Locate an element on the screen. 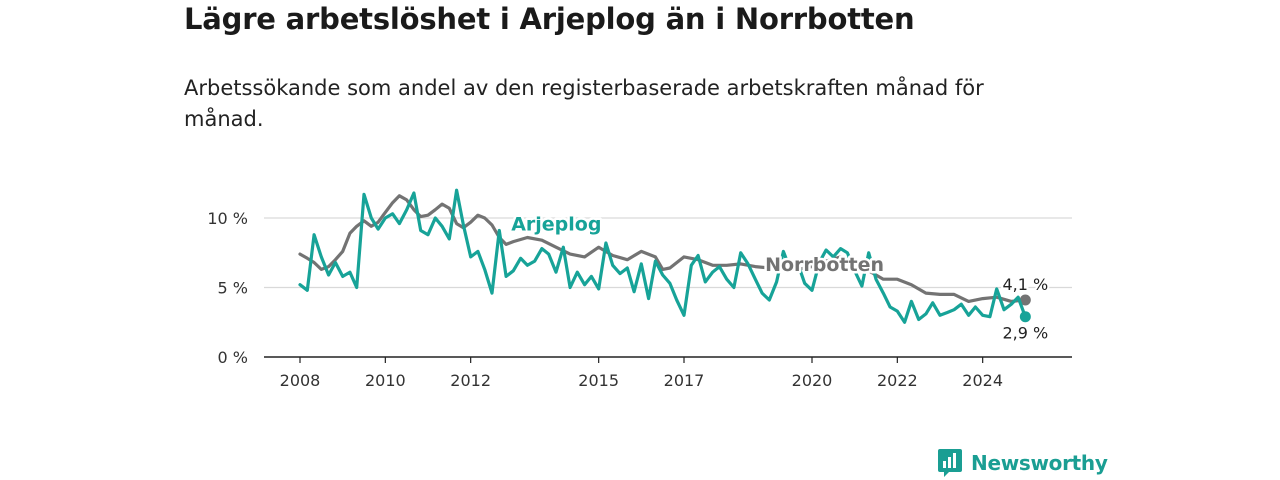 Image resolution: width=1280 pixels, height=480 pixels. x-tick-label: 2020 is located at coordinates (812, 380).